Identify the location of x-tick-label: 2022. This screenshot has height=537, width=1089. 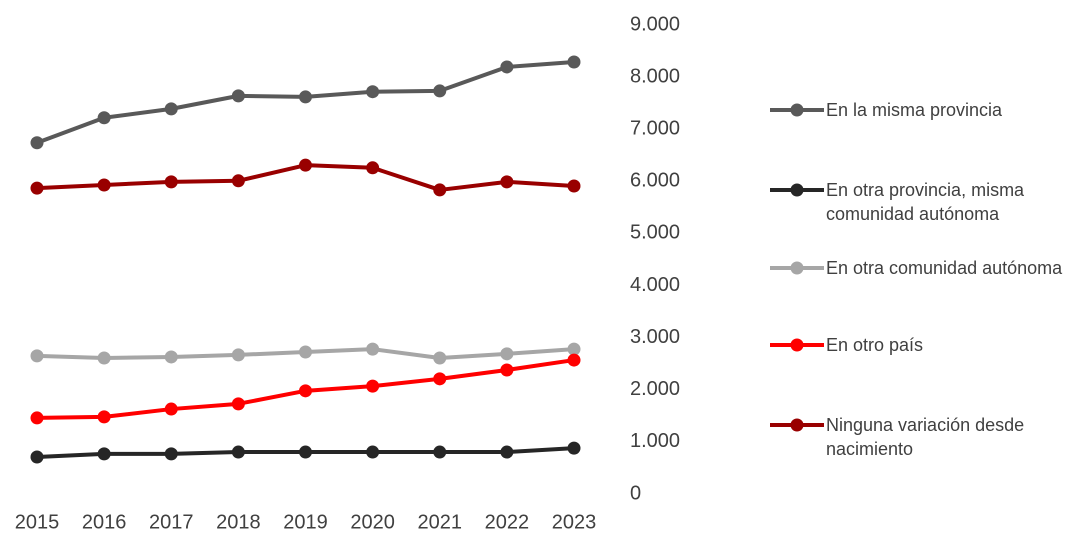
(507, 522).